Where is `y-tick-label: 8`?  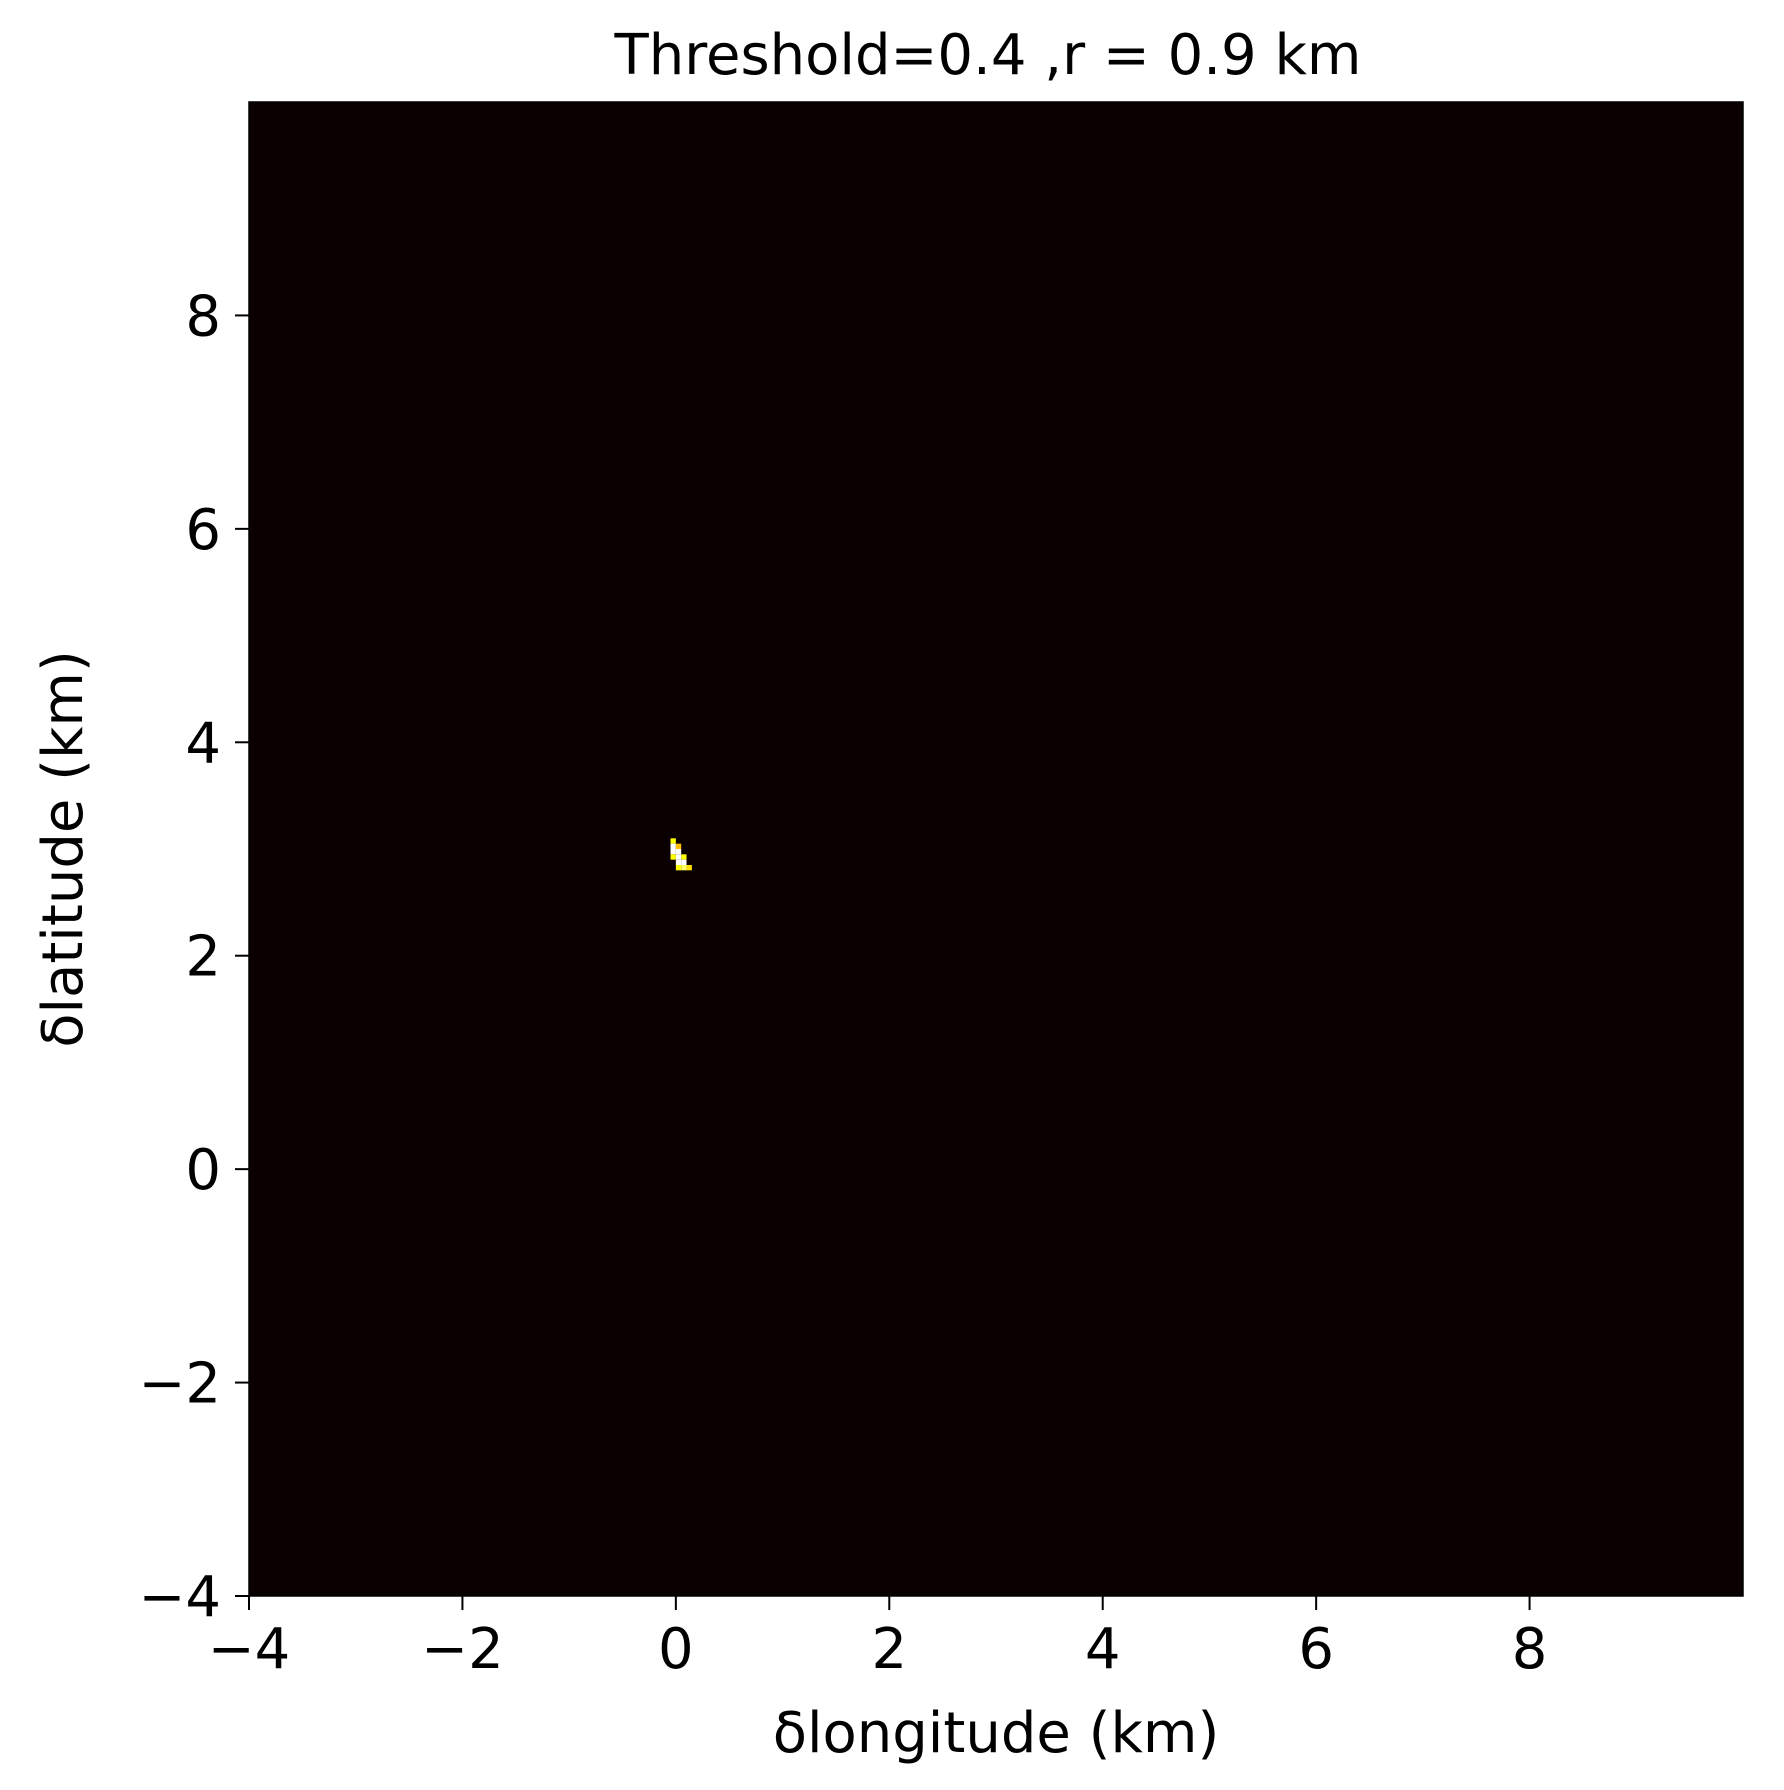
y-tick-label: 8 is located at coordinates (203, 316).